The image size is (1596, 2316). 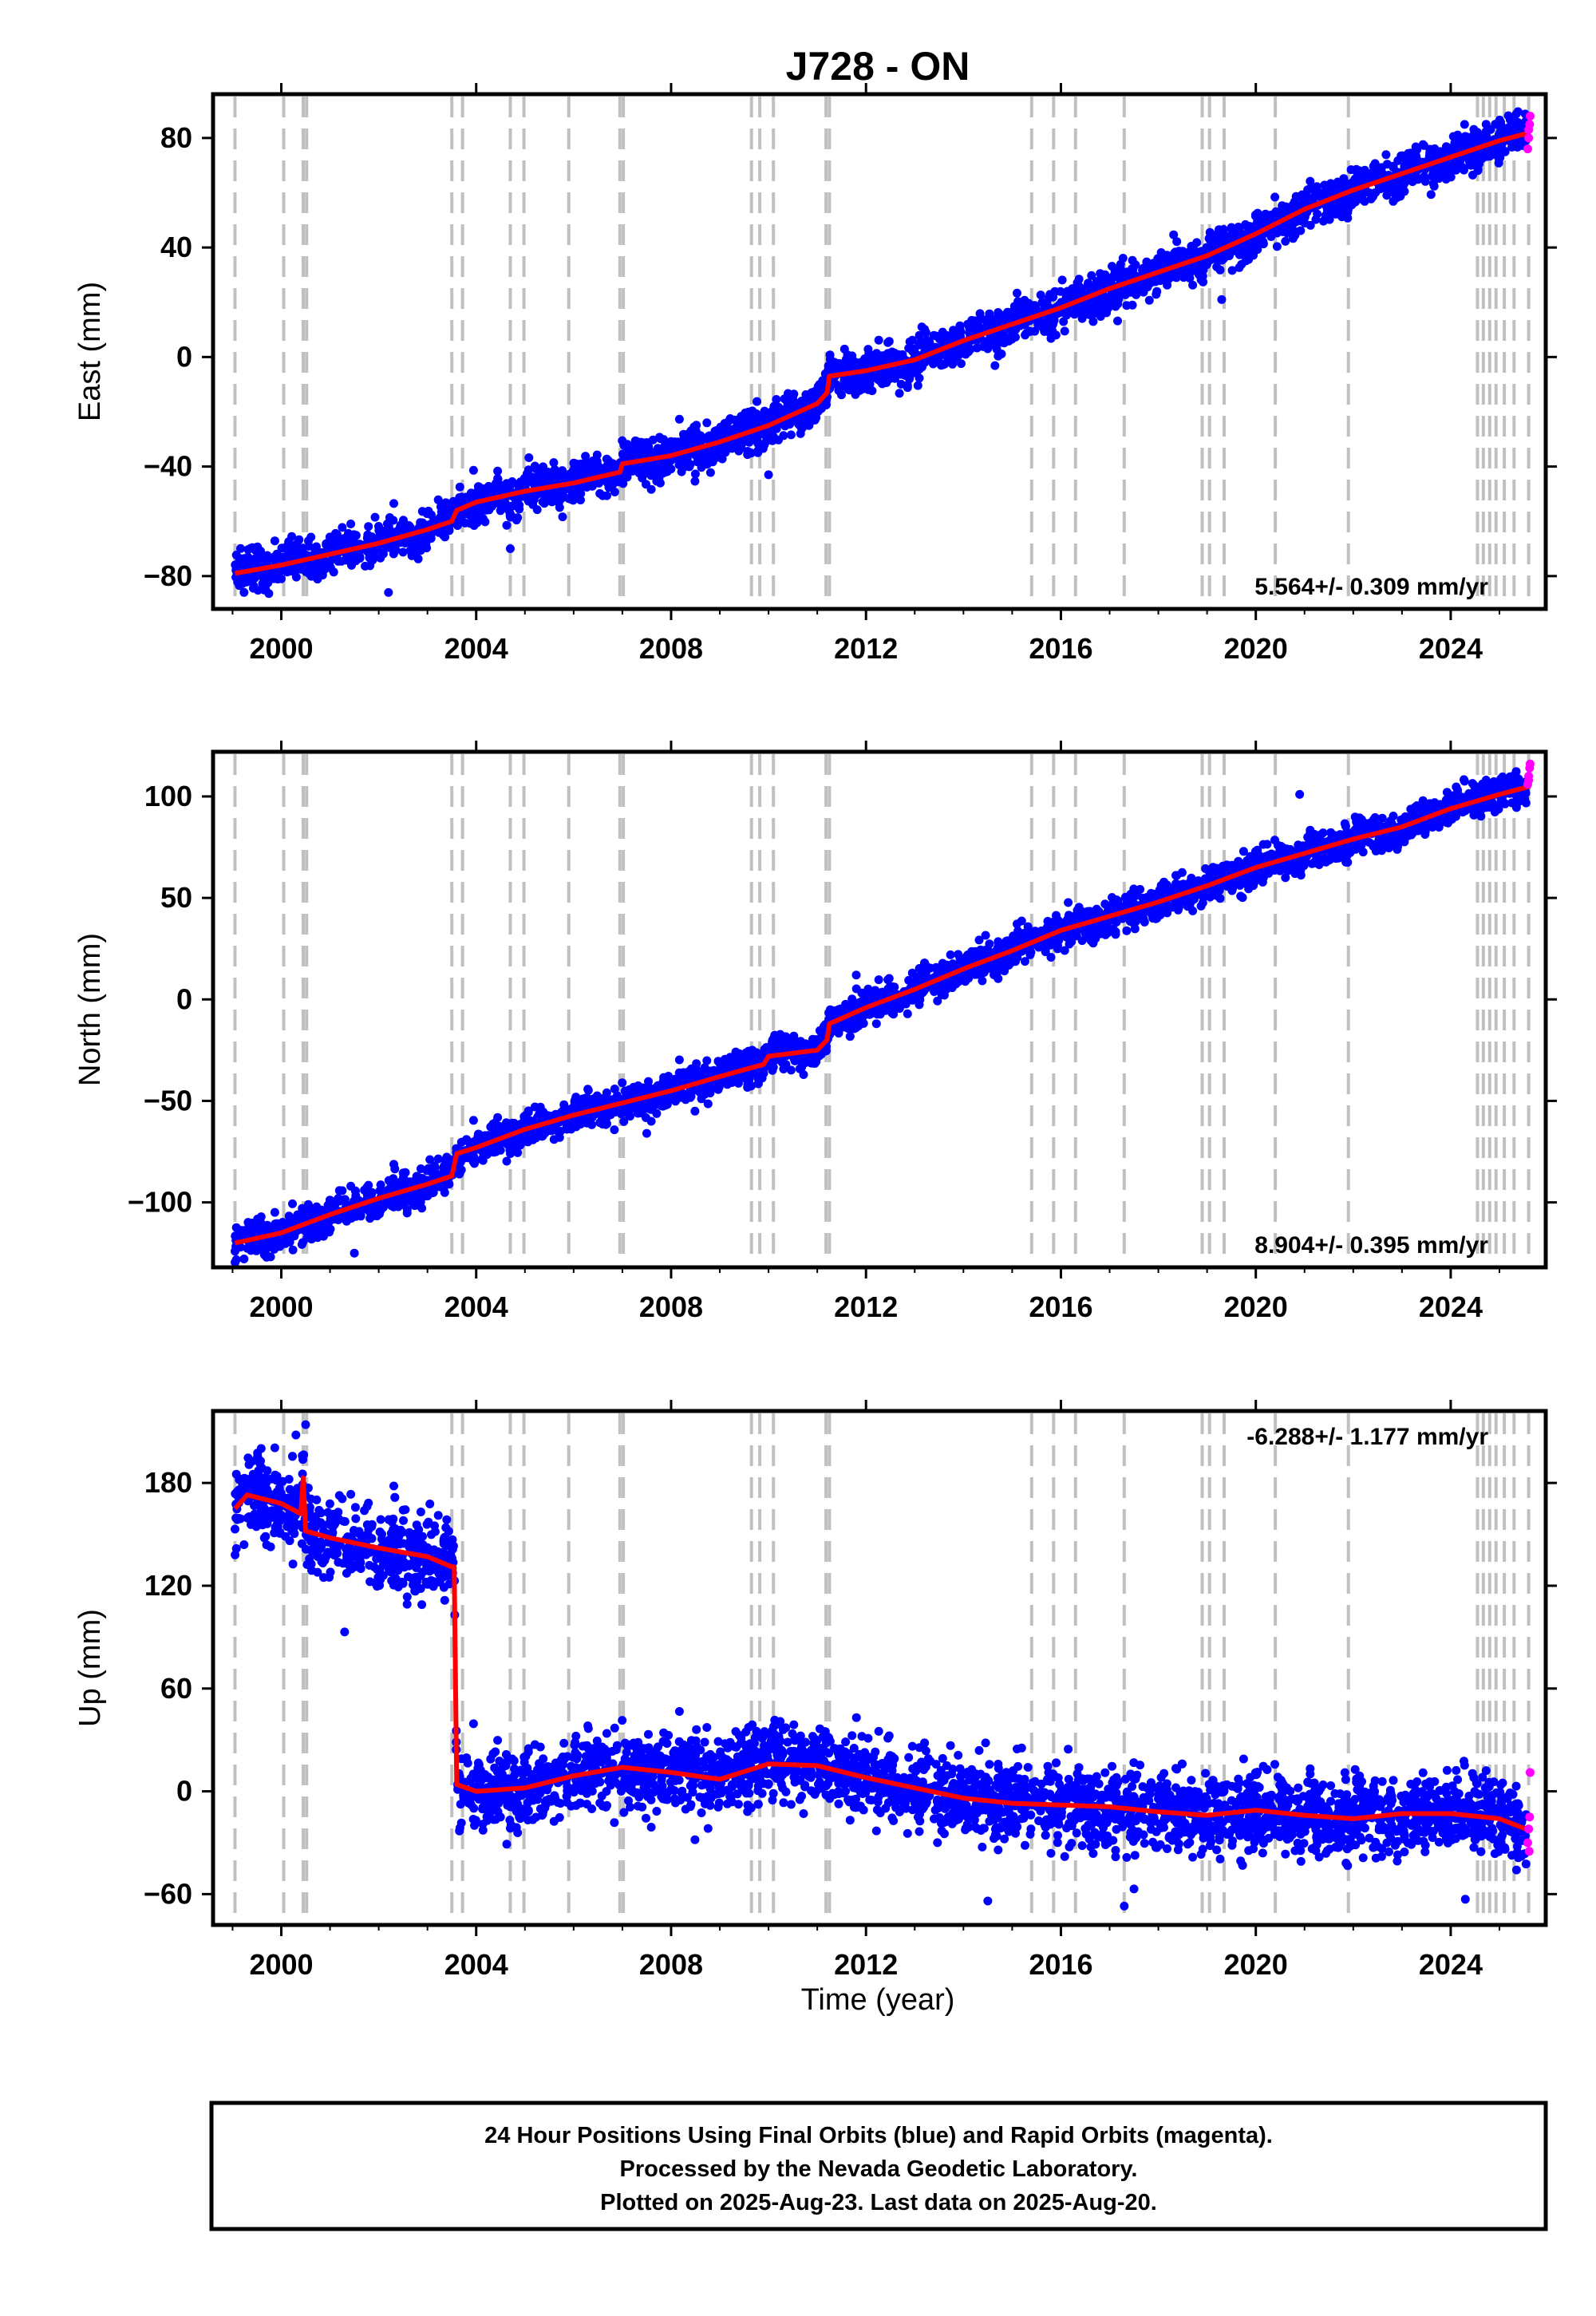 What do you see at coordinates (168, 466) in the screenshot?
I see `y-tick-label: −40` at bounding box center [168, 466].